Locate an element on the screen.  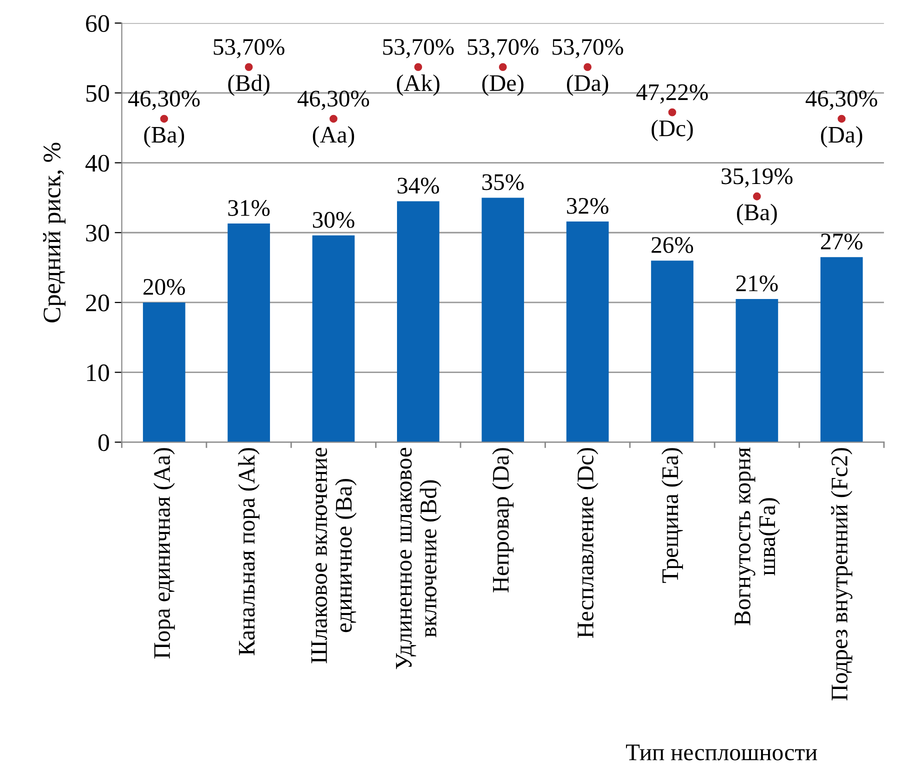
data-label: 47,22% (Dc) is located at coordinates (672, 113).